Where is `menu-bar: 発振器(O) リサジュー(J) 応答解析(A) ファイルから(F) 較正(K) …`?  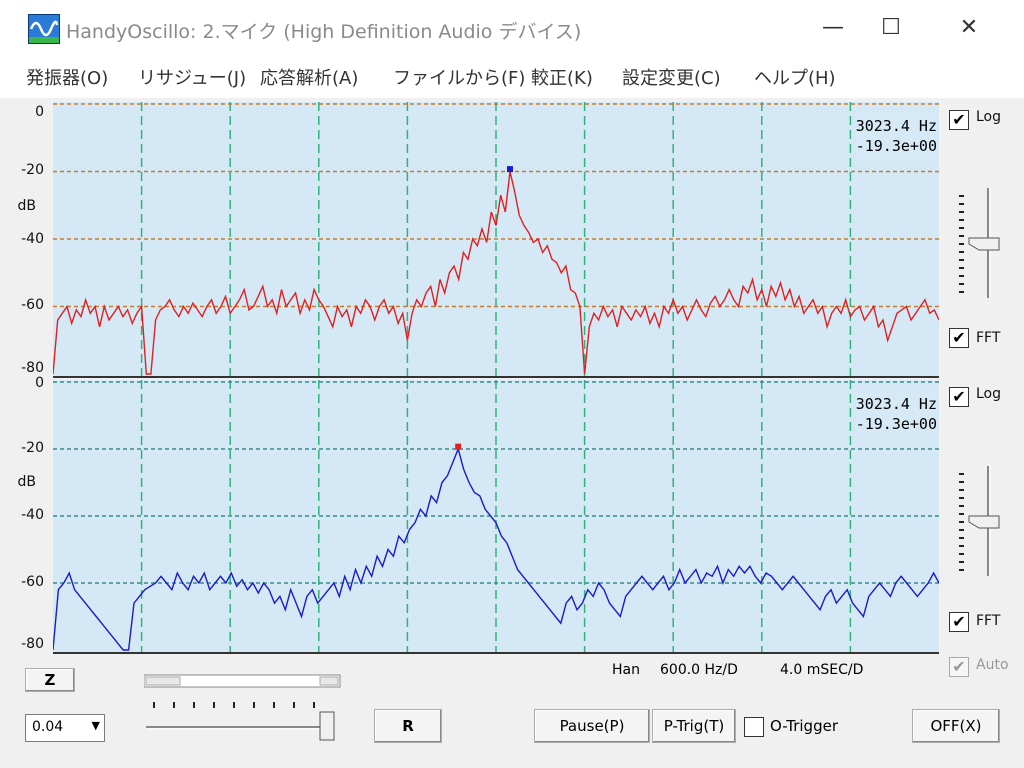 menu-bar: 発振器(O) リサジュー(J) 応答解析(A) ファイルから(F) 較正(K) … is located at coordinates (512, 78).